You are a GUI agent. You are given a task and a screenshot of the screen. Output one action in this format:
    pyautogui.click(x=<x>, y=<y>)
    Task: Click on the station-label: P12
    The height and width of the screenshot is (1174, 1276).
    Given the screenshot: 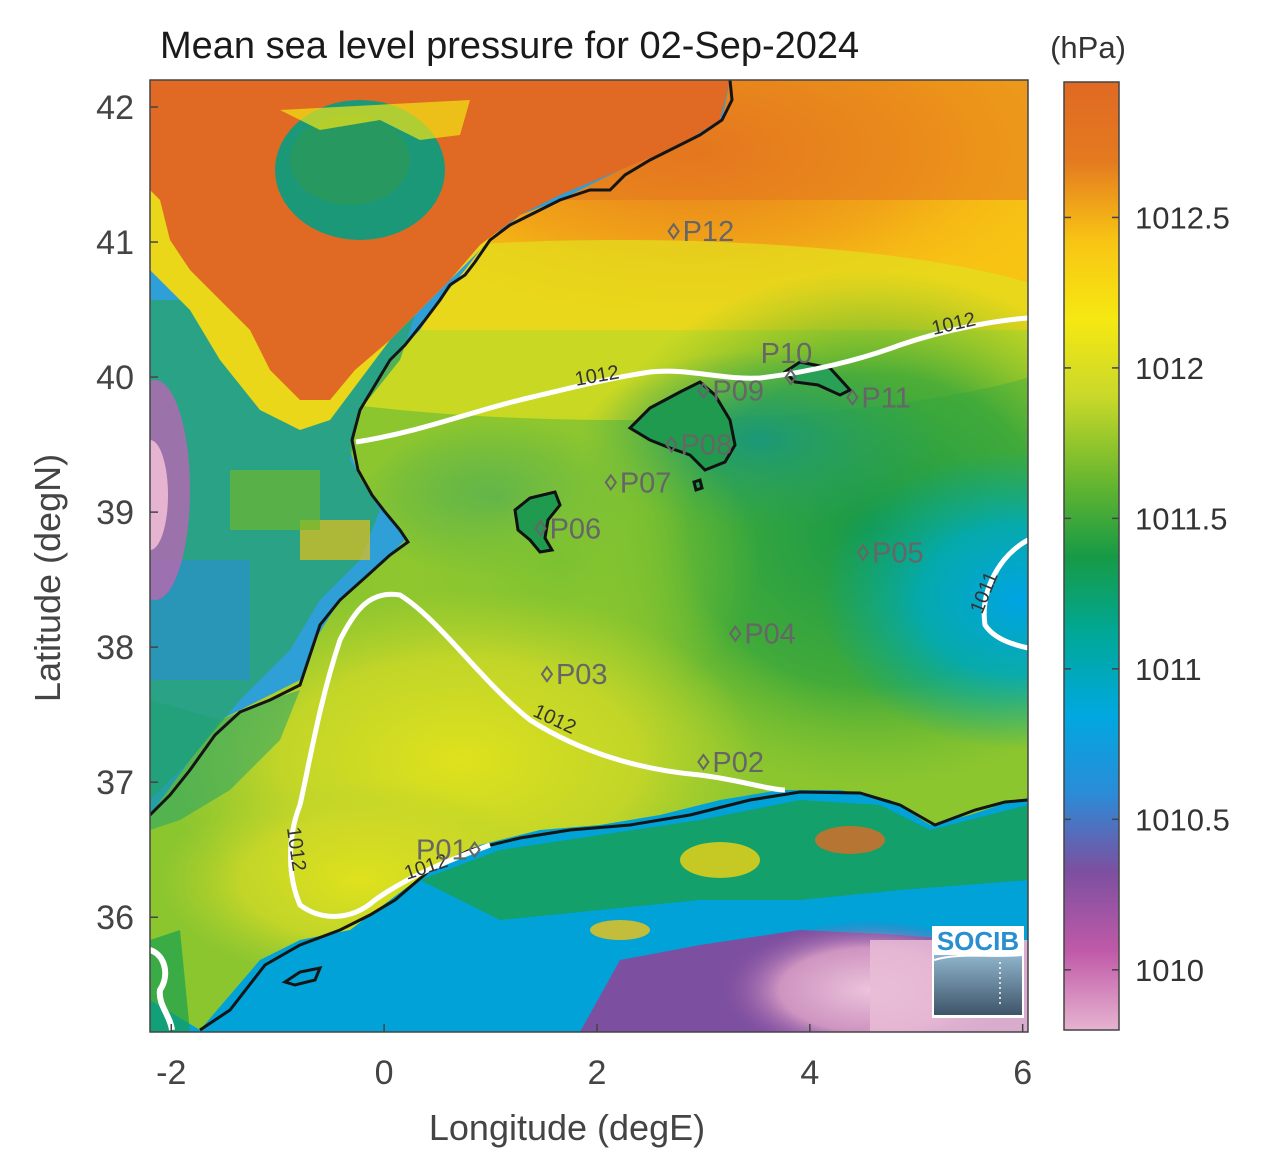 What is the action you would take?
    pyautogui.click(x=709, y=232)
    